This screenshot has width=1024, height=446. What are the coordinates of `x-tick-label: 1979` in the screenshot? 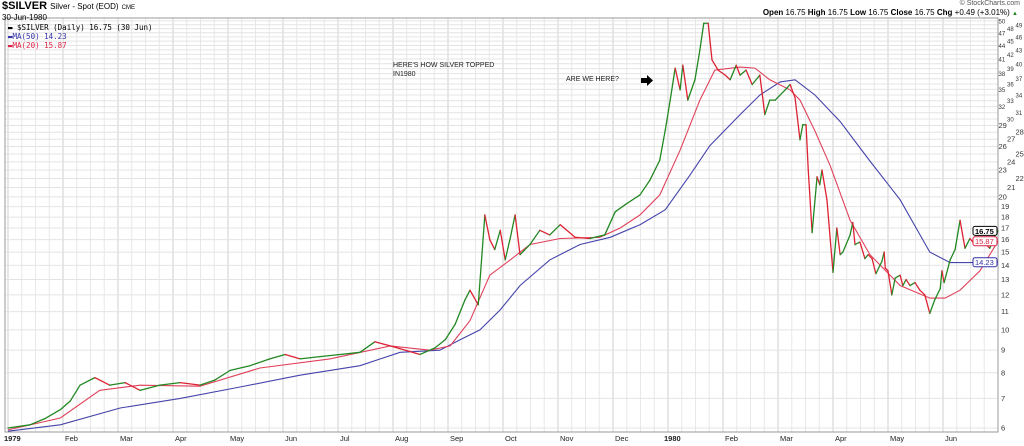 It's located at (12, 438).